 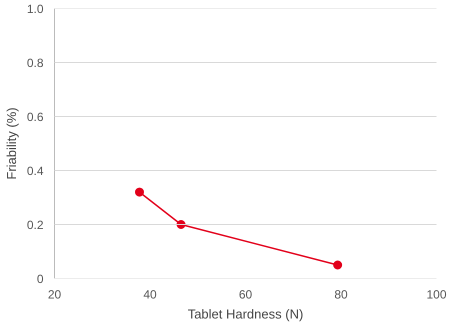 I want to click on x-tick-label: 40, so click(x=150, y=295).